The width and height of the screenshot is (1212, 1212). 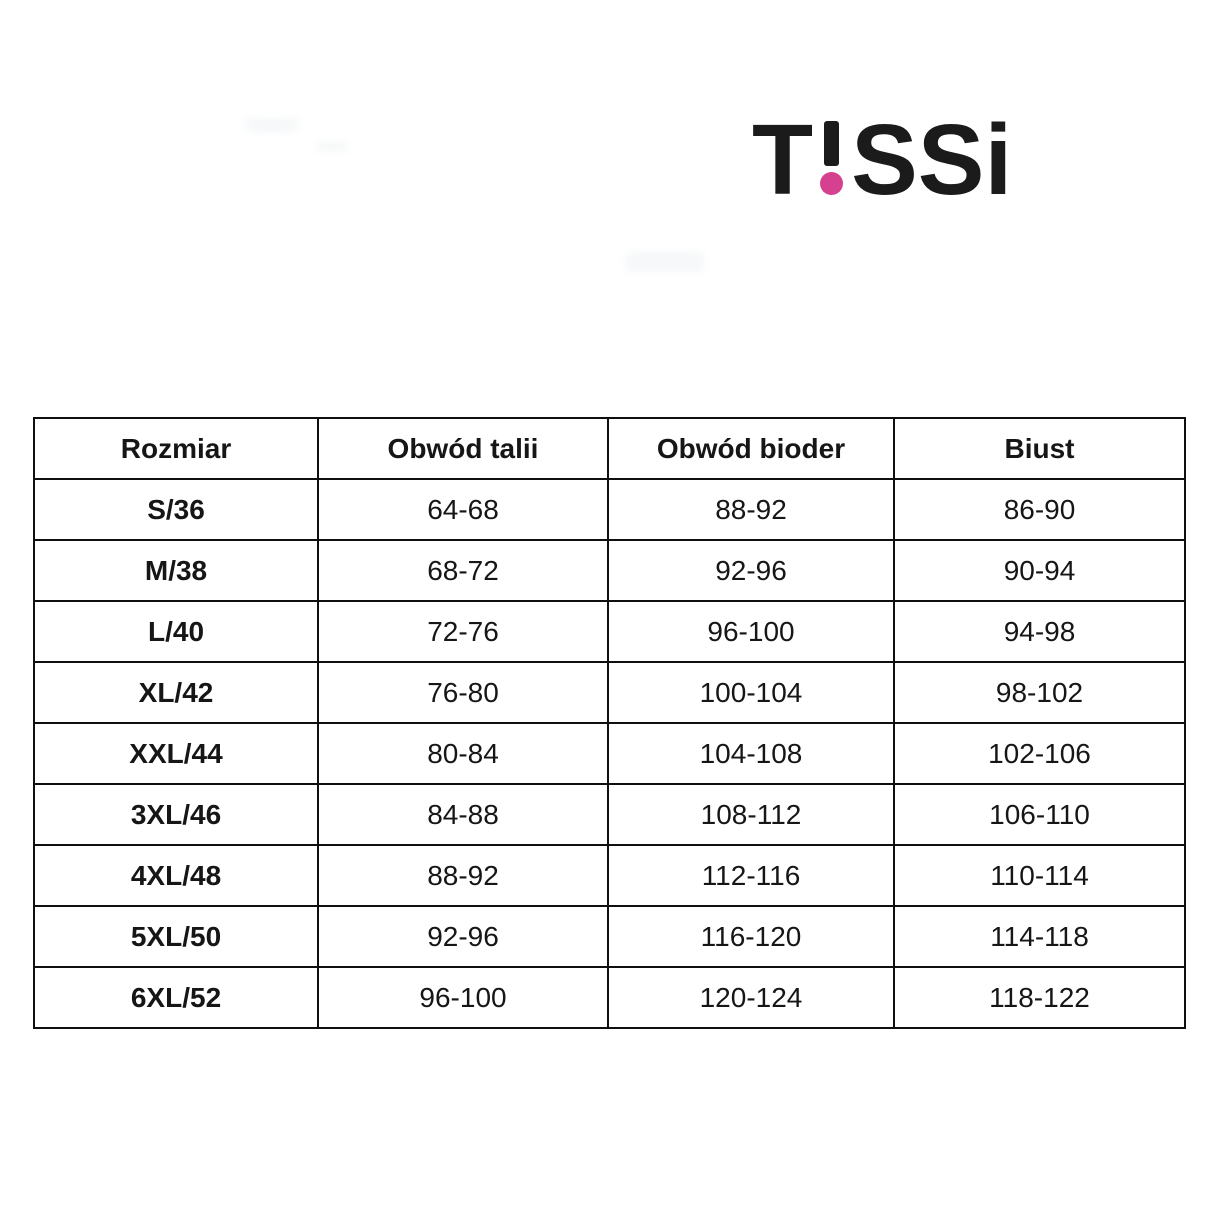 What do you see at coordinates (832, 183) in the screenshot?
I see `logo-exclamation-pink-dot` at bounding box center [832, 183].